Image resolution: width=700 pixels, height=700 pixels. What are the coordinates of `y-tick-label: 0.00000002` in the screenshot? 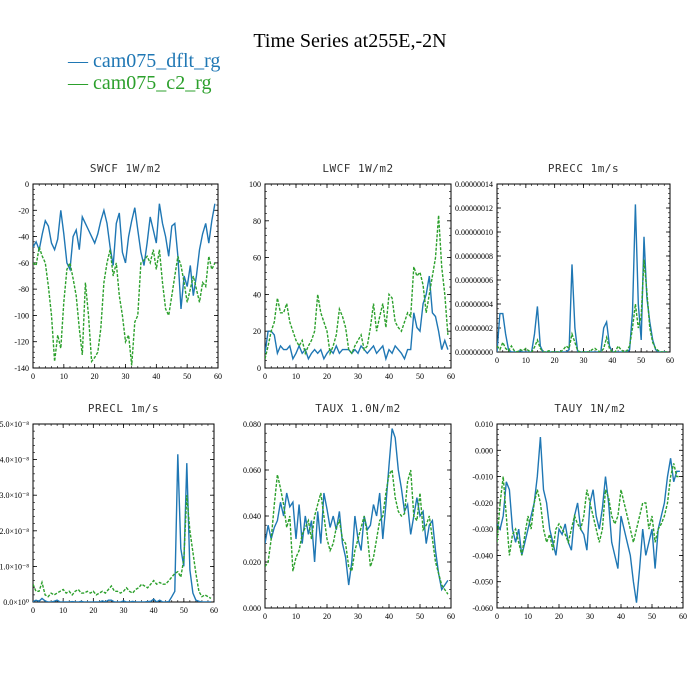 It's located at (474, 328).